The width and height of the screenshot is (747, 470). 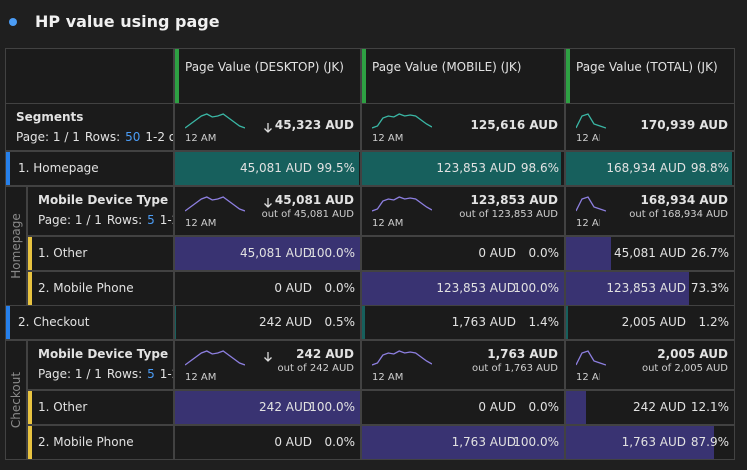 I want to click on column-accent, so click(x=177, y=76).